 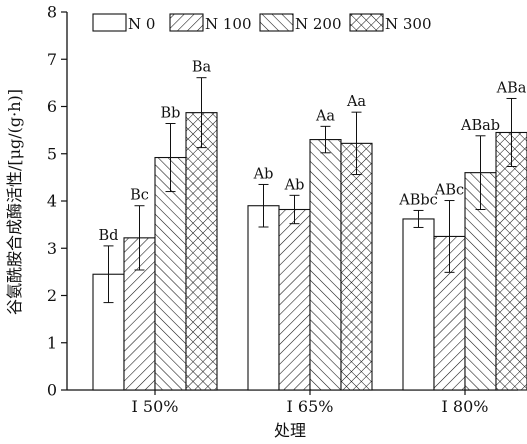 What do you see at coordinates (480, 126) in the screenshot?
I see `data-label: ABab` at bounding box center [480, 126].